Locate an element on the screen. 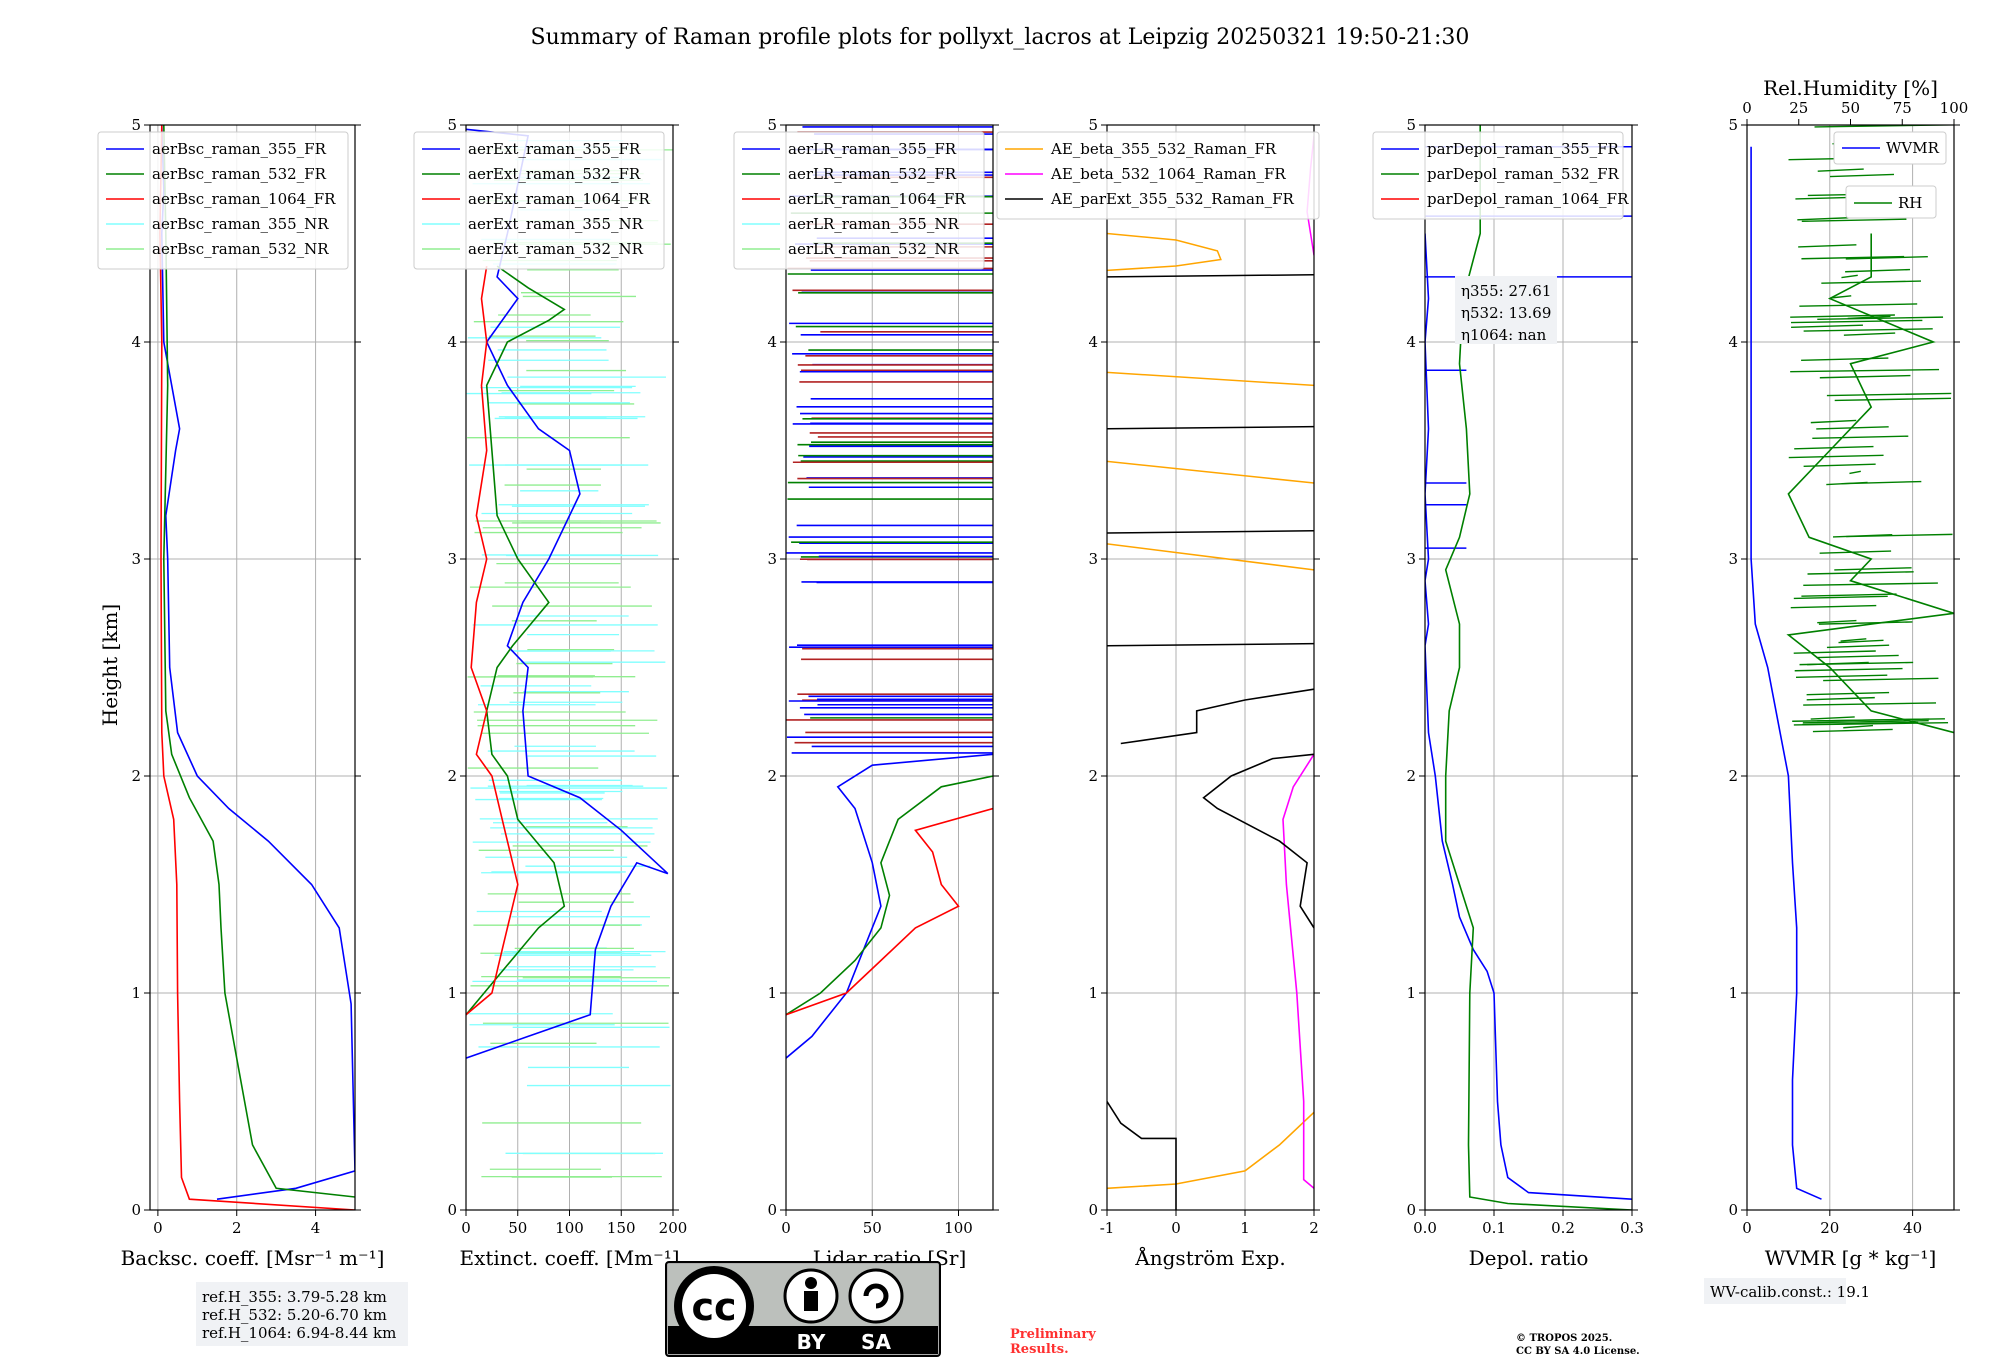 This screenshot has height=1360, width=2000. x-tick-label: 0.1 is located at coordinates (1494, 1228).